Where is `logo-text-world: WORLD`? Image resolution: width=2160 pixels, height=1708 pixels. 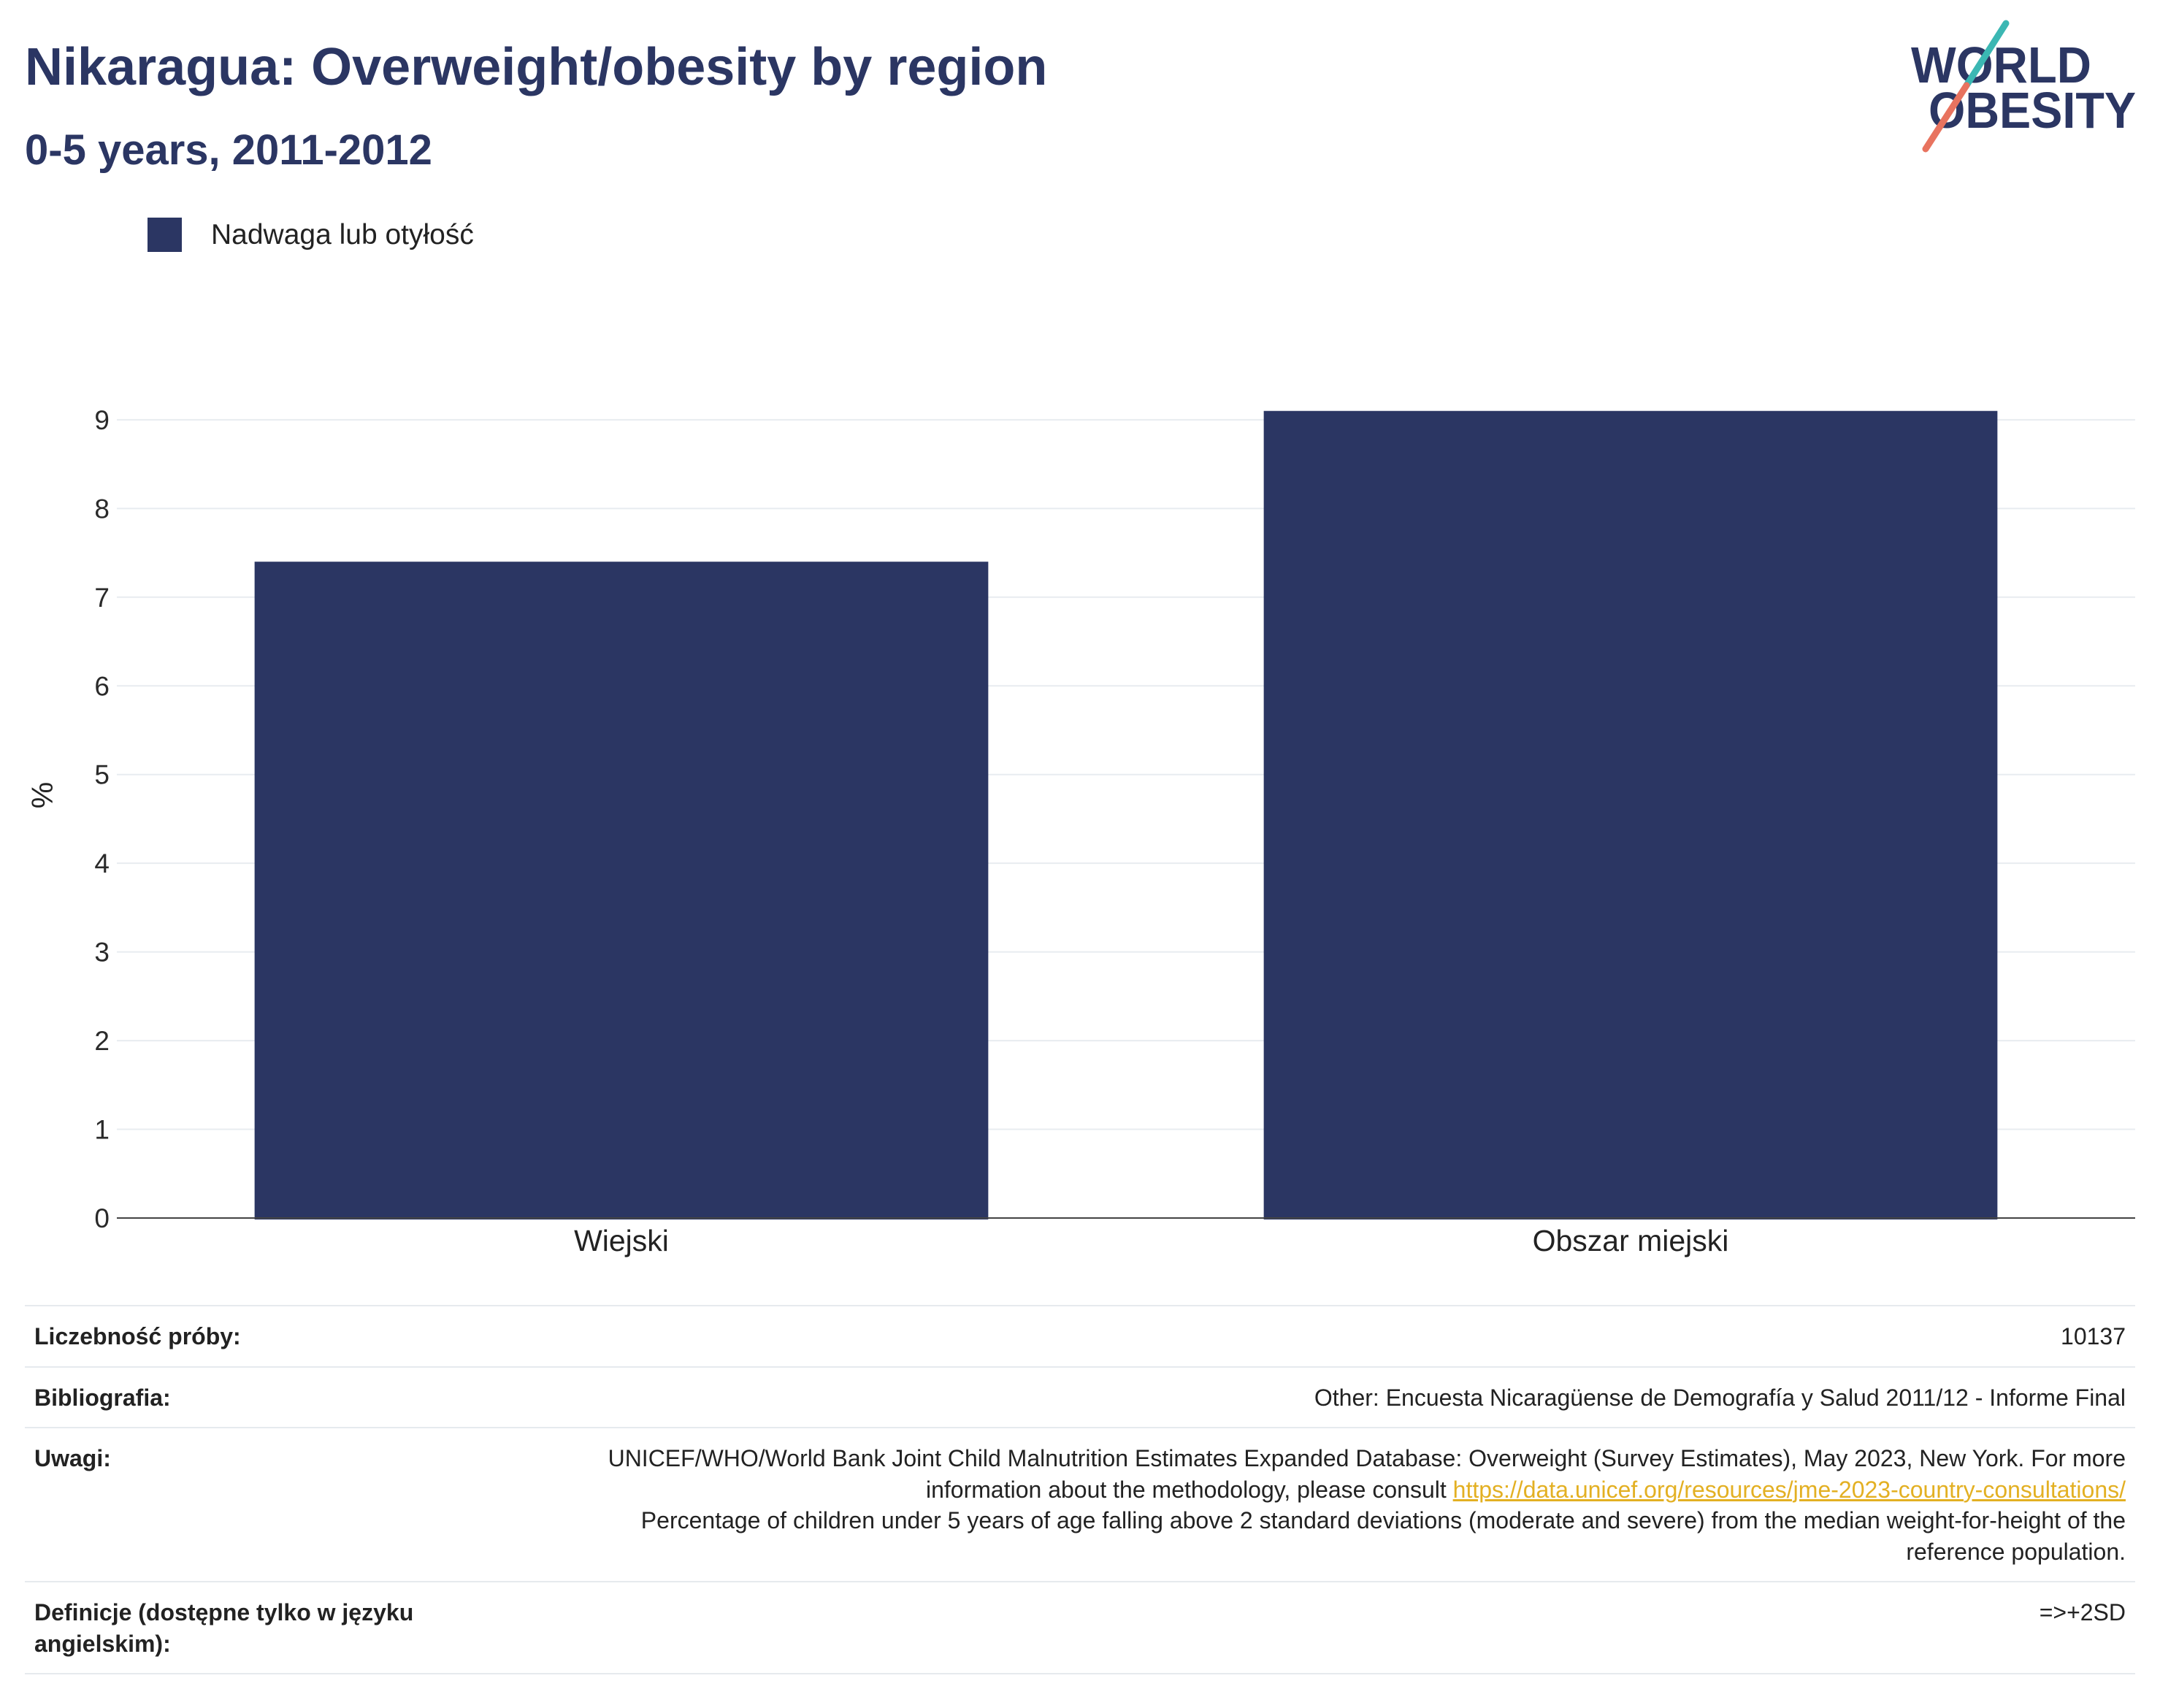 logo-text-world: WORLD is located at coordinates (2001, 65).